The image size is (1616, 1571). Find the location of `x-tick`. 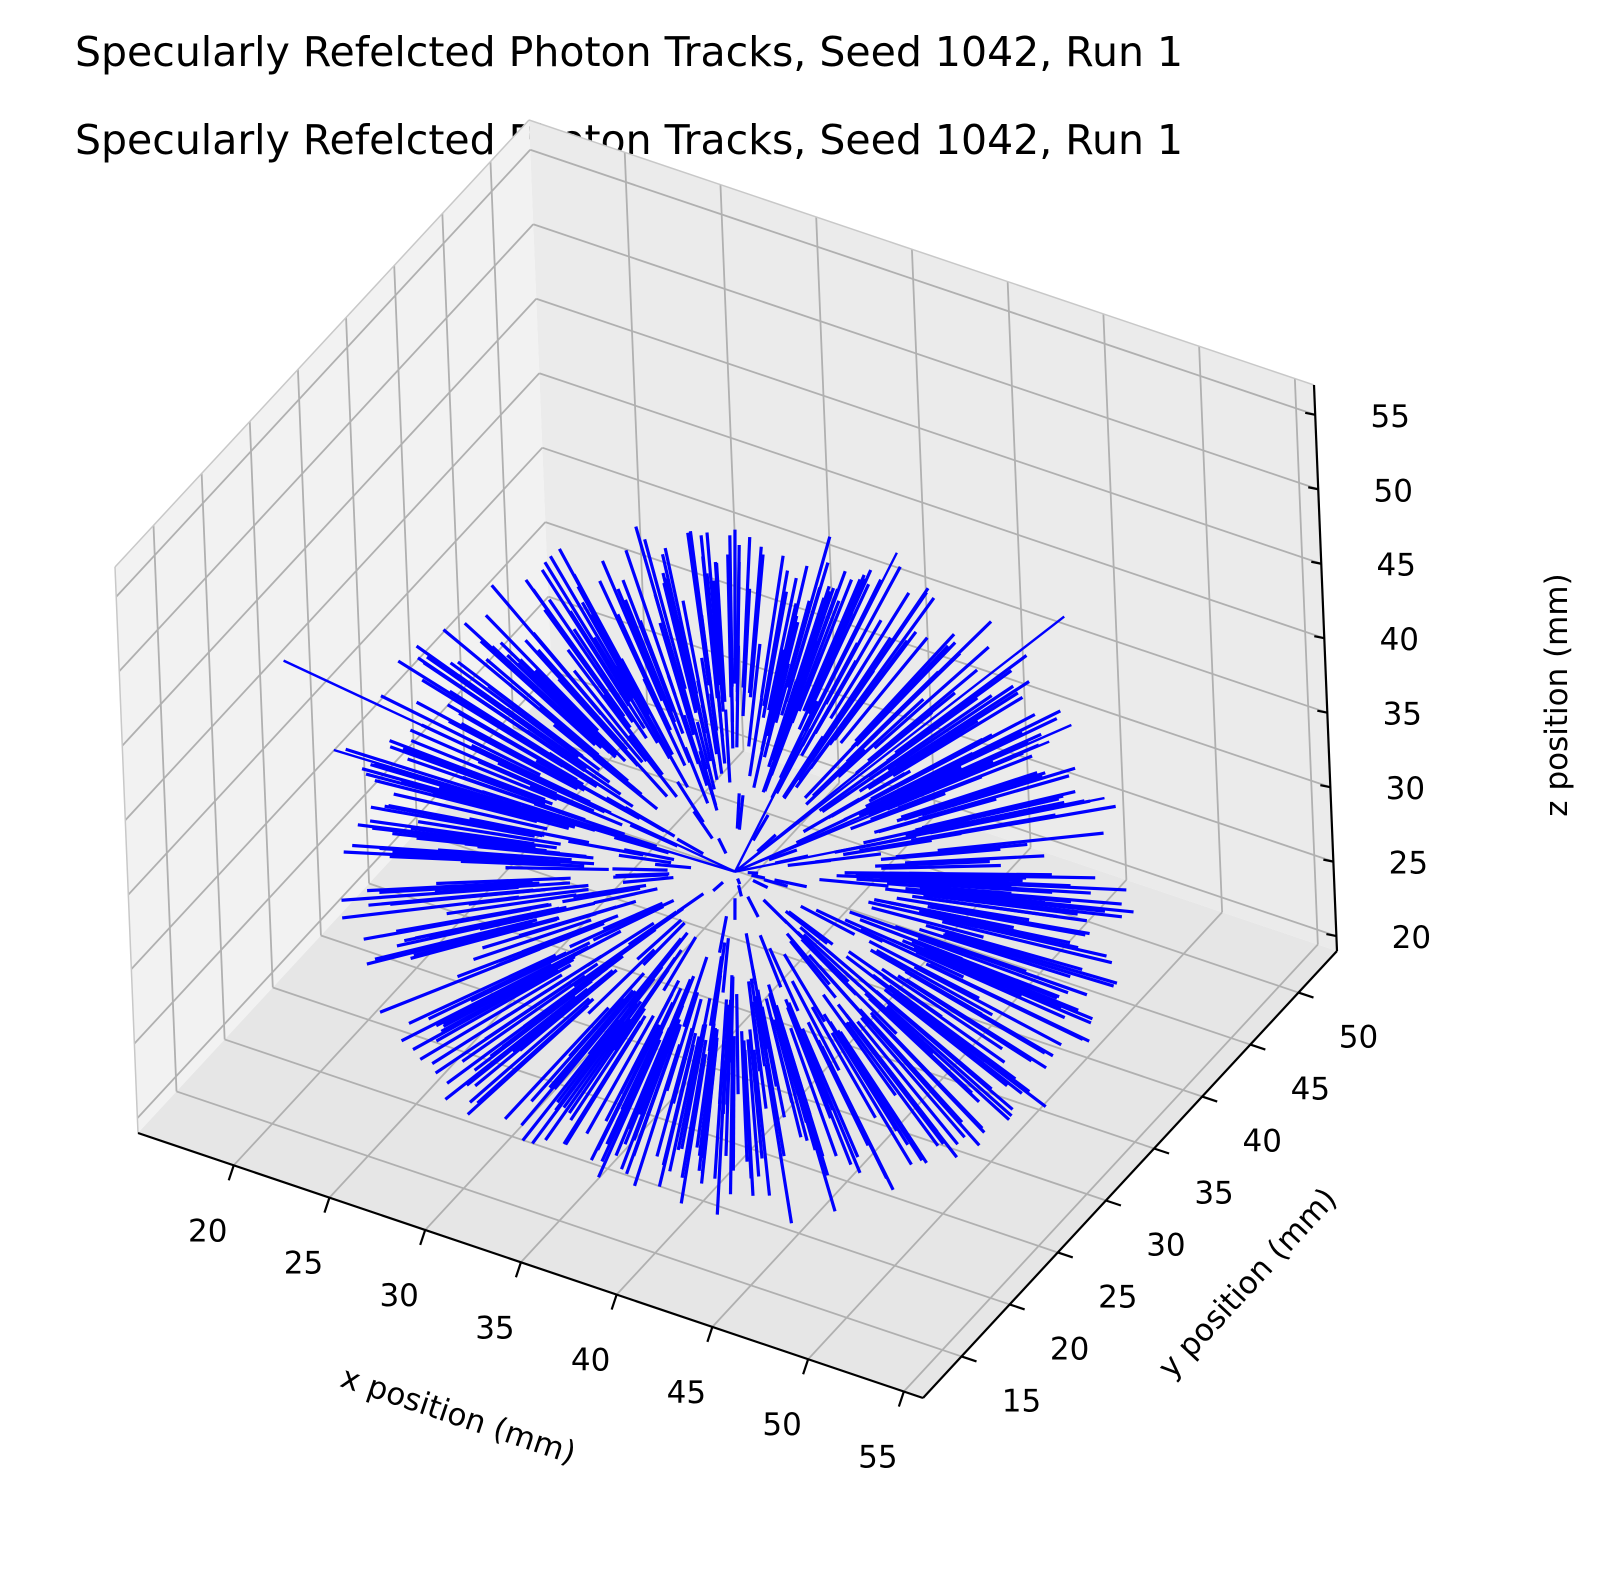

x-tick is located at coordinates (327, 1205).